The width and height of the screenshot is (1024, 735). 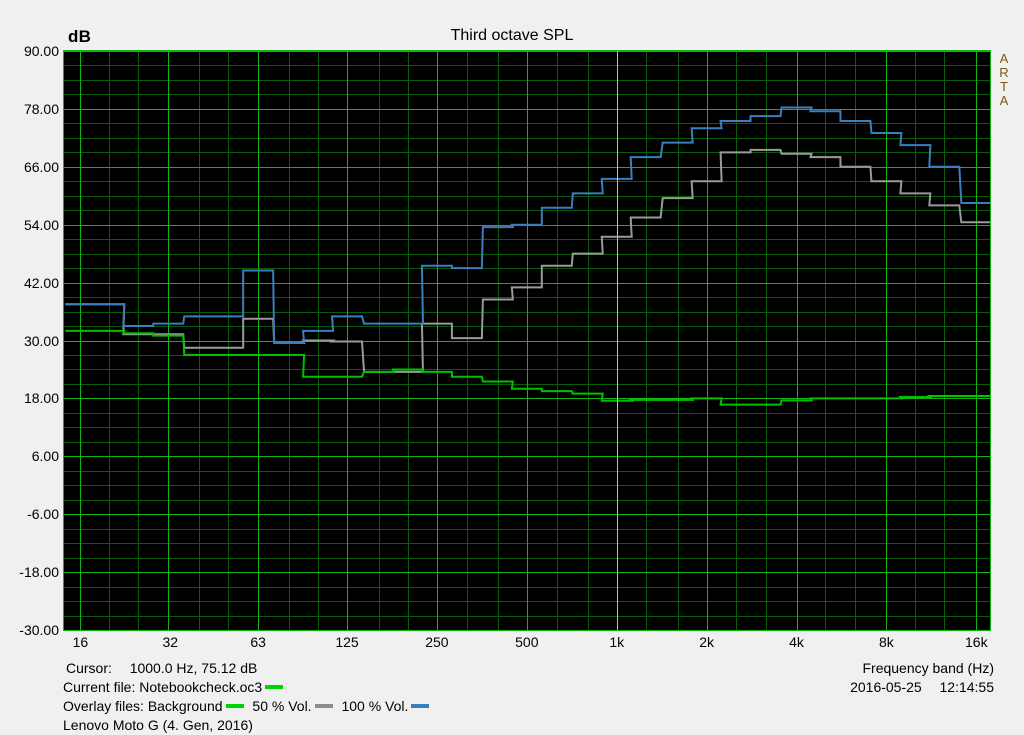 What do you see at coordinates (323, 706) in the screenshot?
I see `legend-swatch-50-vol` at bounding box center [323, 706].